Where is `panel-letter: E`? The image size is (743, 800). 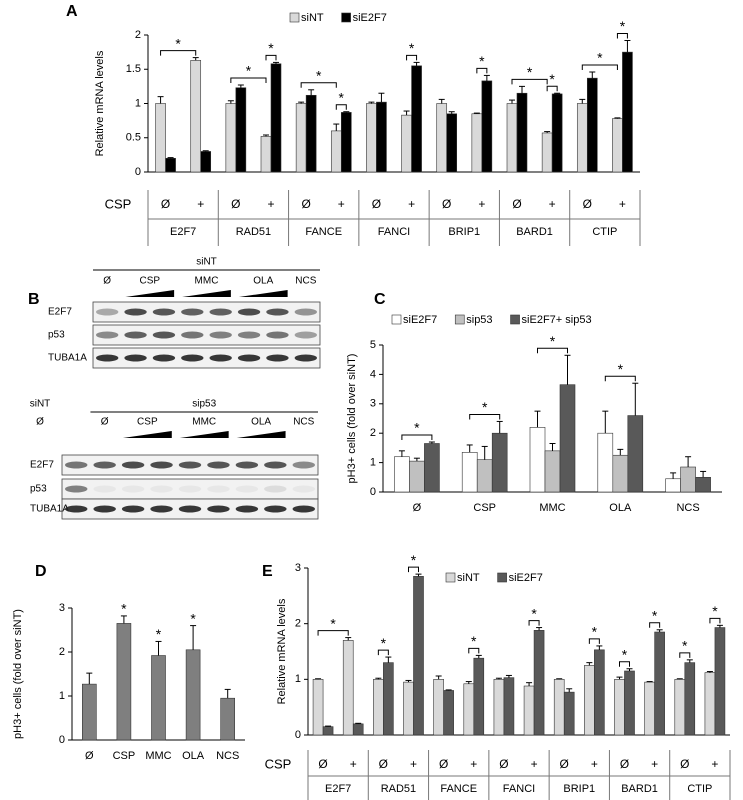
panel-letter: E is located at coordinates (267, 571).